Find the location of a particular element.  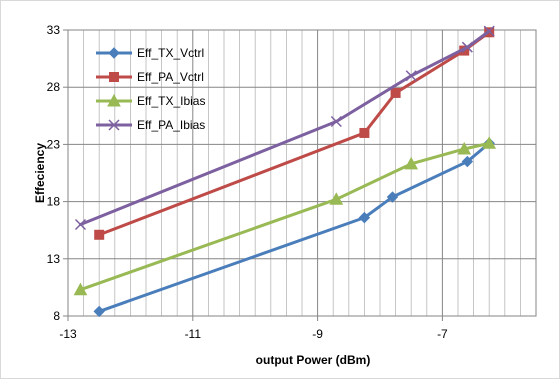

y-tick-label: 18 is located at coordinates (54, 202).